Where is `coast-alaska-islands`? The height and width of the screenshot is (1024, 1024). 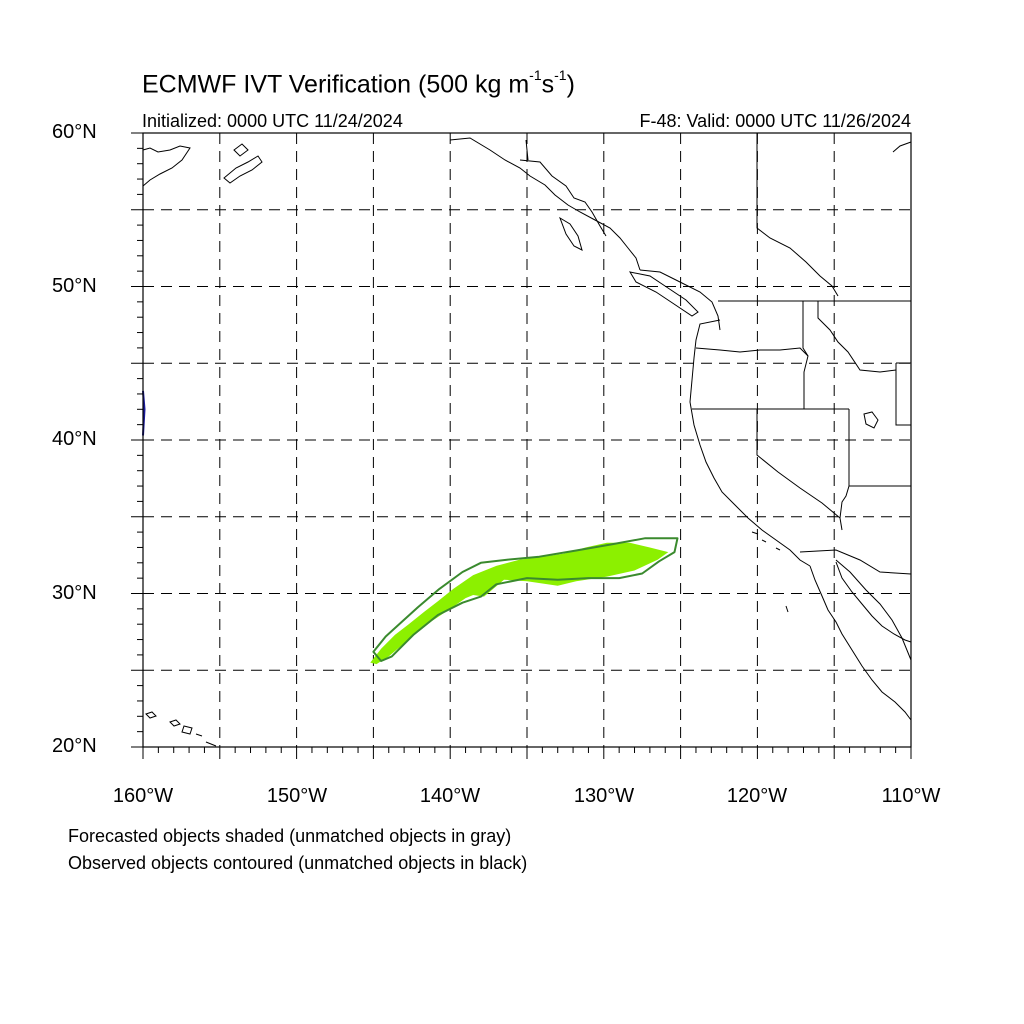 coast-alaska-islands is located at coordinates (243, 169).